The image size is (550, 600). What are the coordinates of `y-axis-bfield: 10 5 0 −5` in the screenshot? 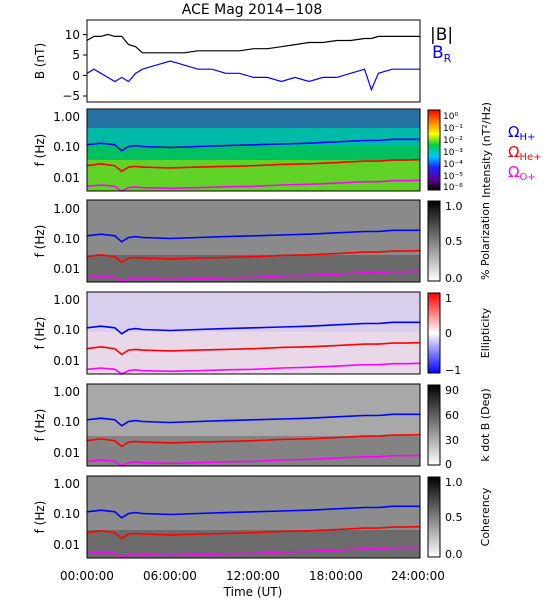 It's located at (74, 65).